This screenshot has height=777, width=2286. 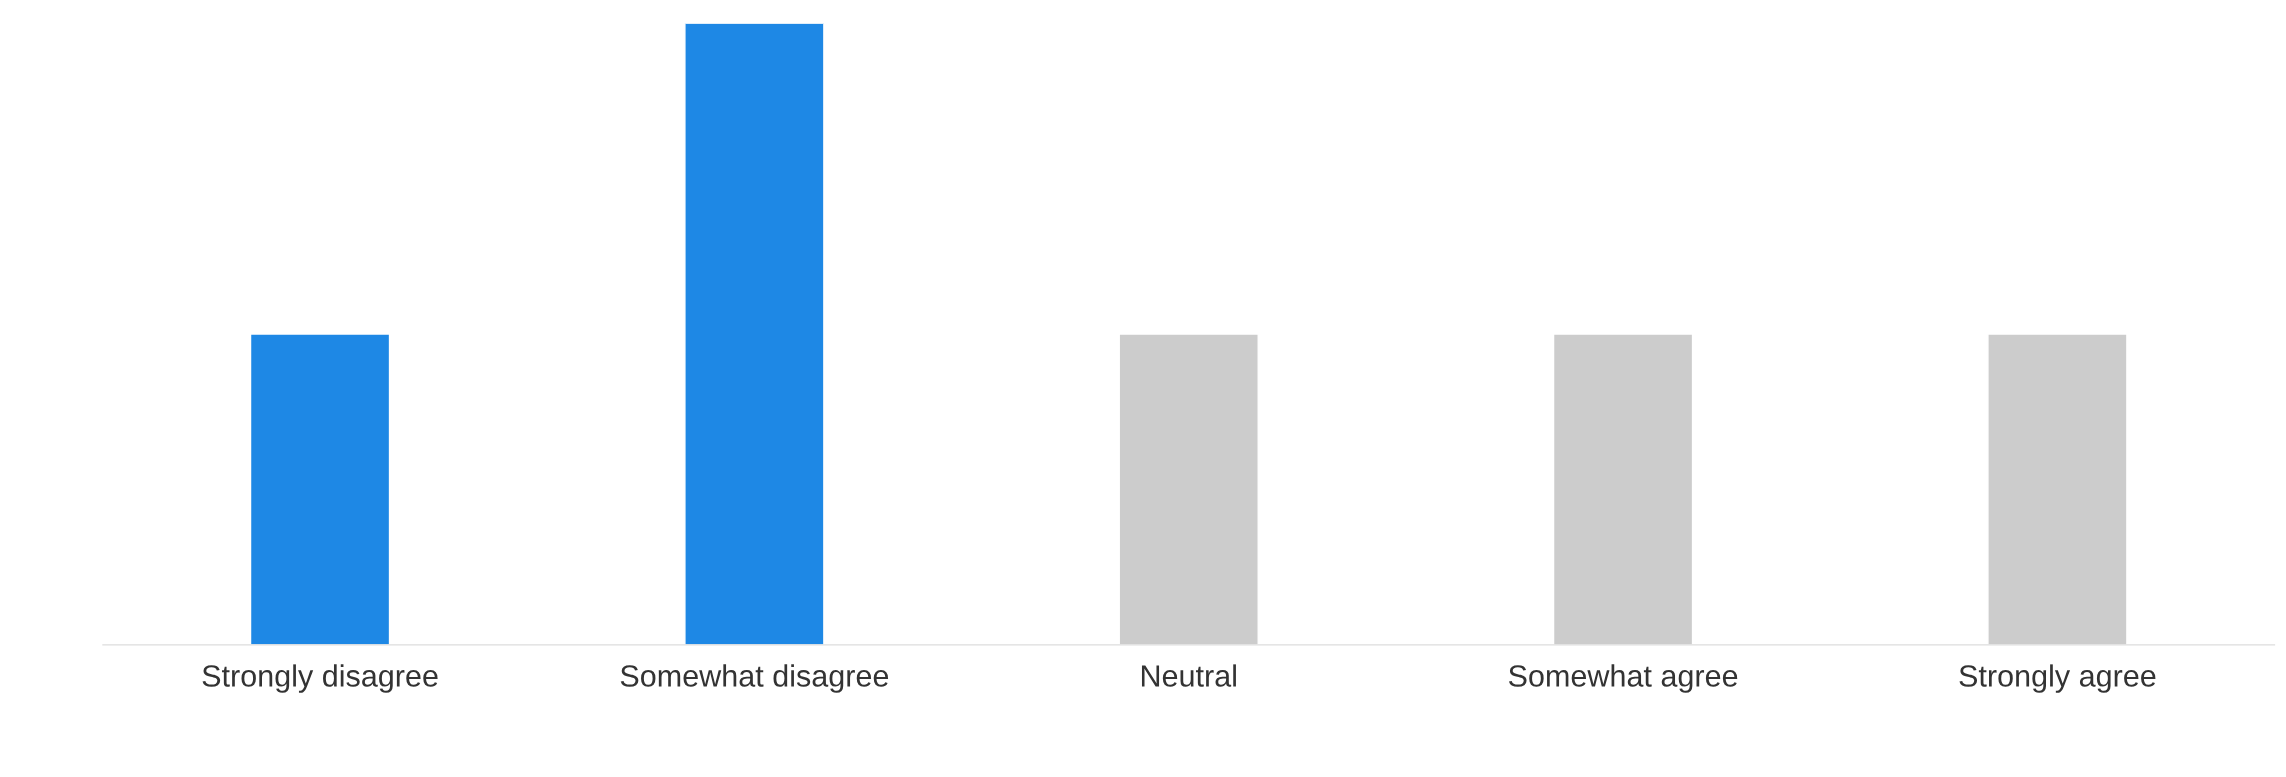 I want to click on x-tick-label: Strongly disagree, so click(x=320, y=678).